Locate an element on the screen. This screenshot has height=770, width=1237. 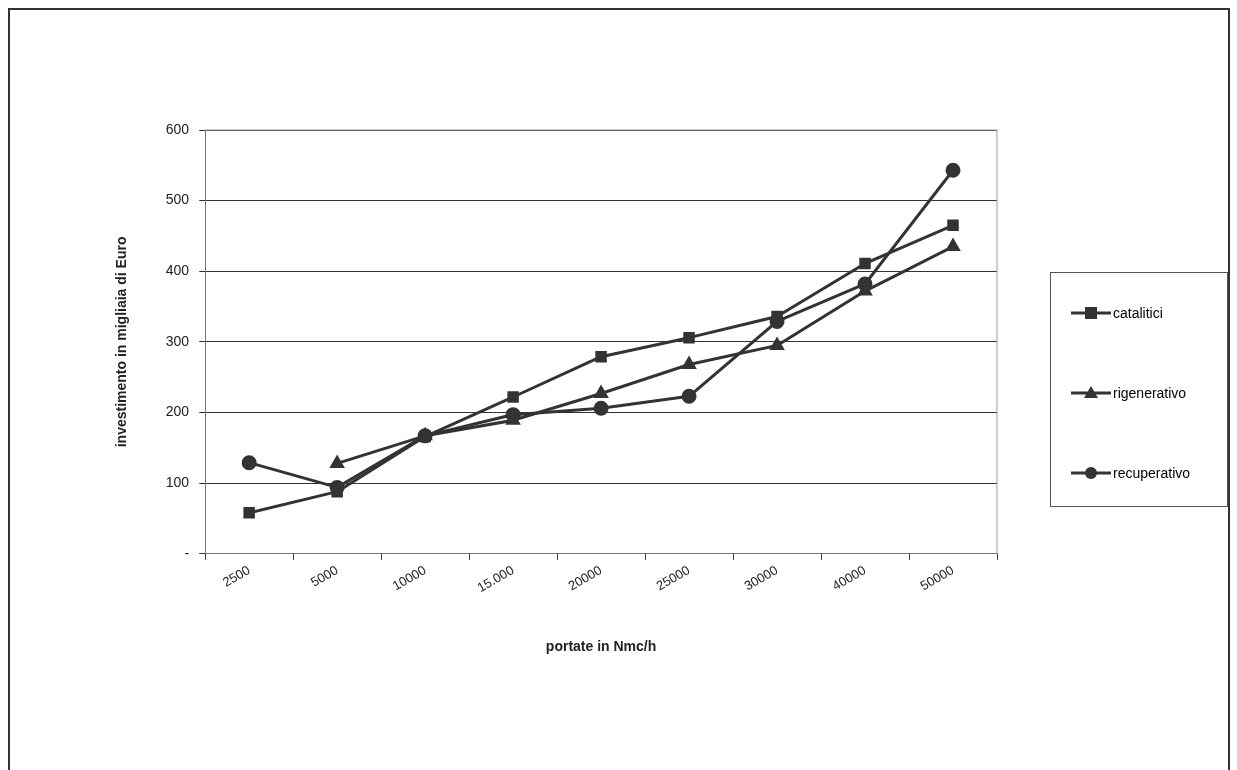
y-axis-title: investimento in migliaia di Euro is located at coordinates (121, 342).